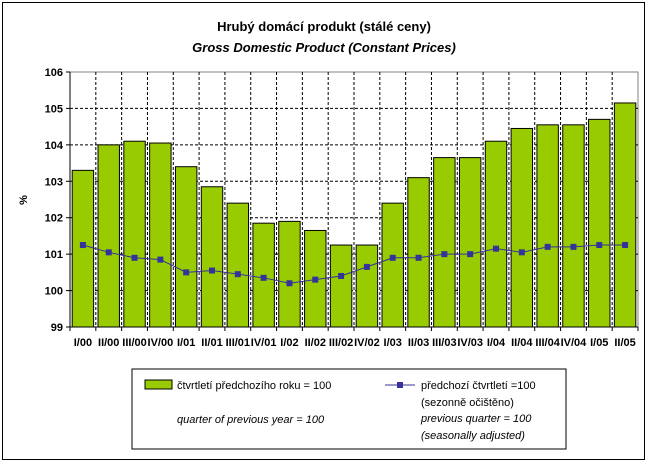 This screenshot has width=649, height=464. Describe the element at coordinates (24, 200) in the screenshot. I see `y-axis-label: %` at that location.